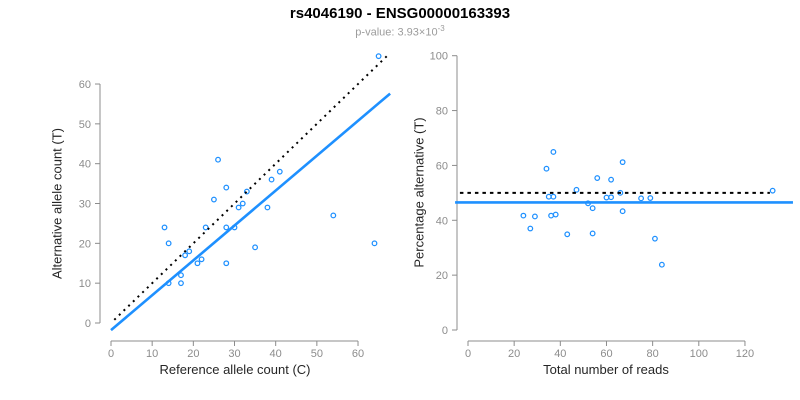 The height and width of the screenshot is (400, 800). What do you see at coordinates (606, 369) in the screenshot?
I see `right-x-axis-title: Total number of reads` at bounding box center [606, 369].